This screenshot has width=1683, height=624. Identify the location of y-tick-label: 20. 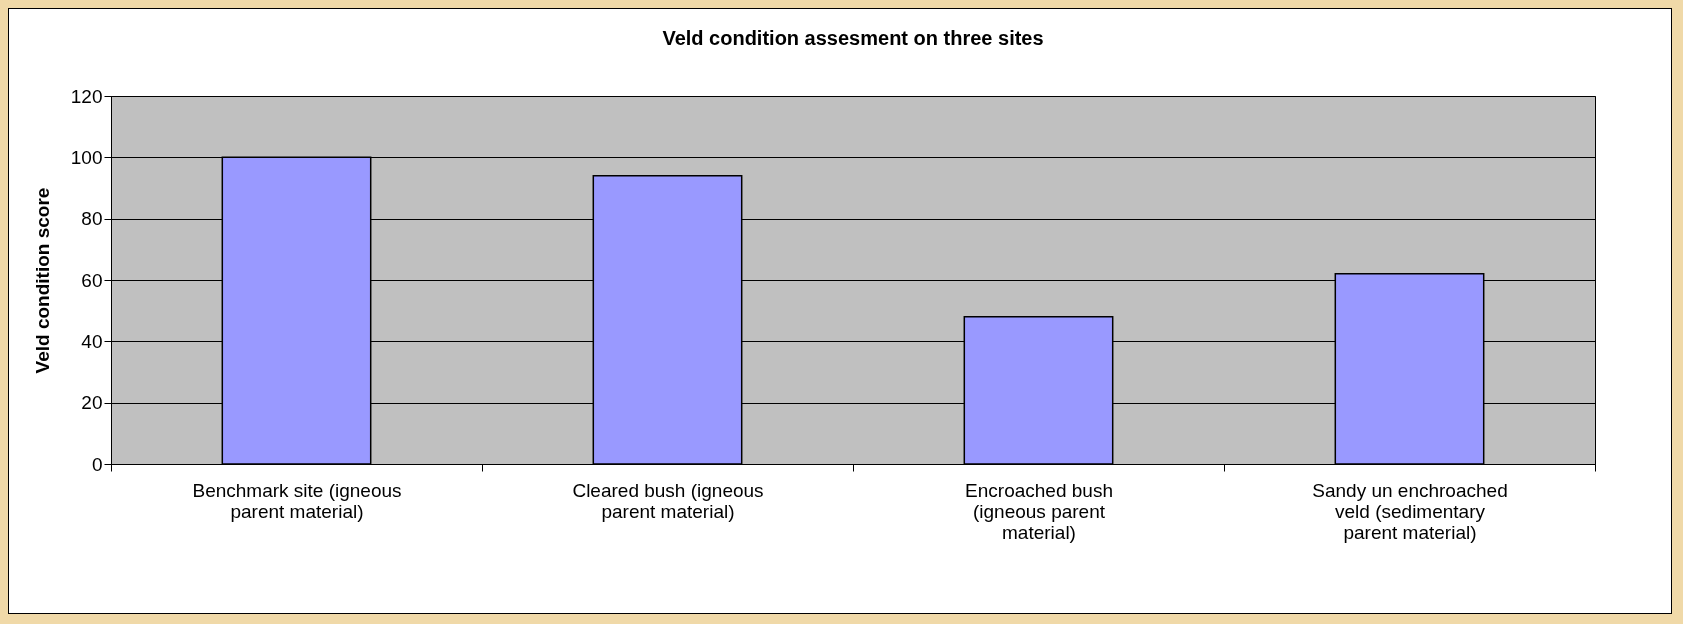
(92, 403).